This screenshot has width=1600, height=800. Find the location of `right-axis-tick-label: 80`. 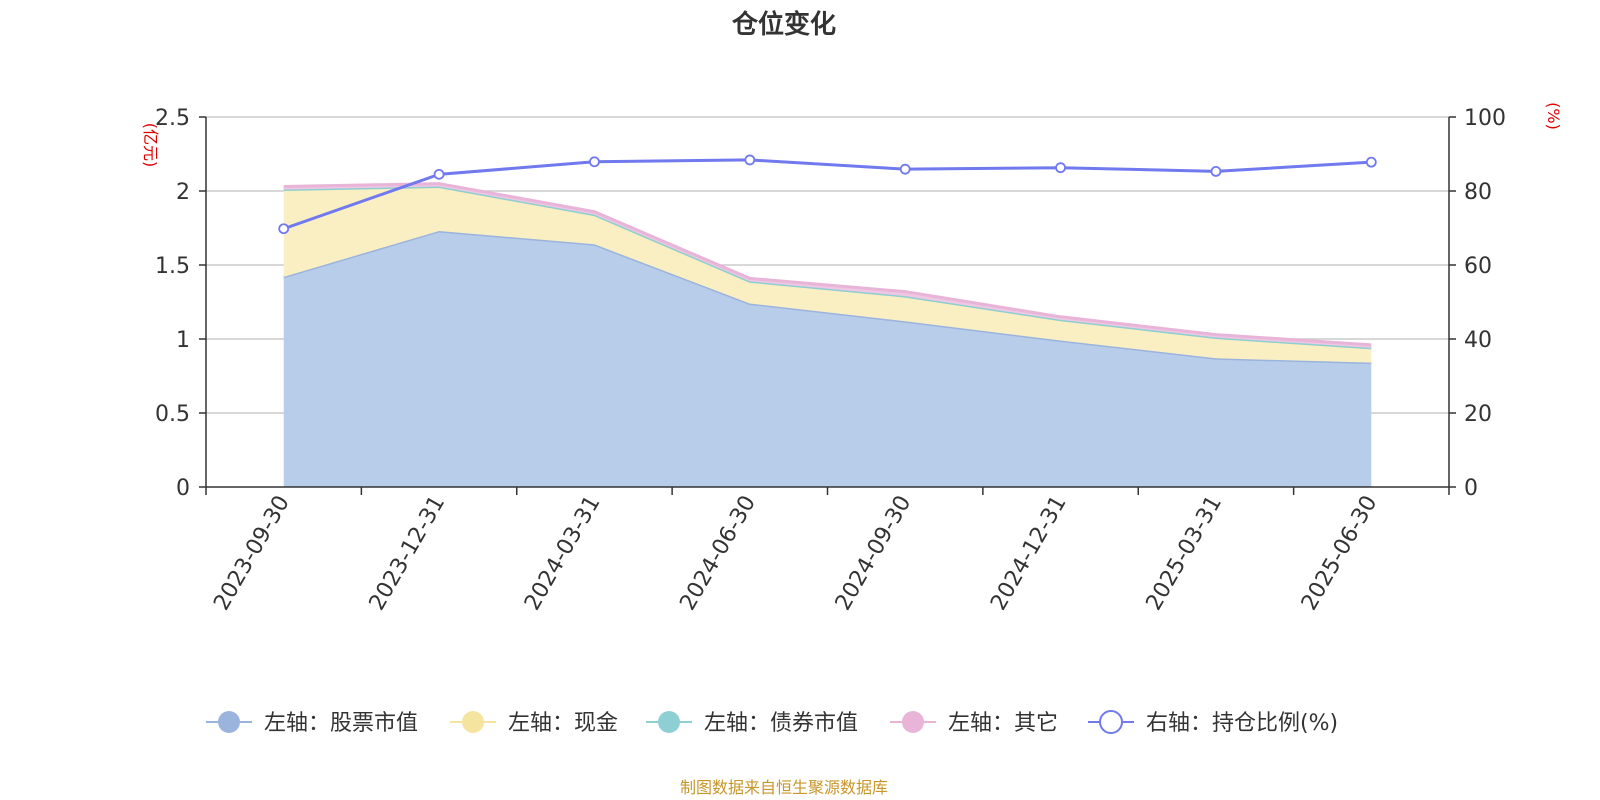

right-axis-tick-label: 80 is located at coordinates (1478, 192).